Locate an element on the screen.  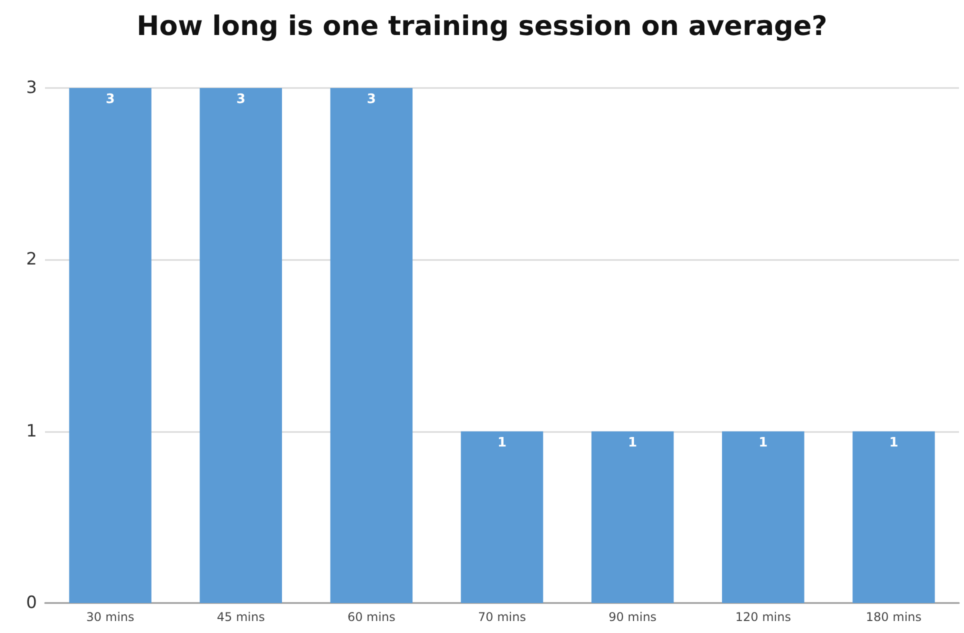
y-tick-label: 0 is located at coordinates (31, 603).